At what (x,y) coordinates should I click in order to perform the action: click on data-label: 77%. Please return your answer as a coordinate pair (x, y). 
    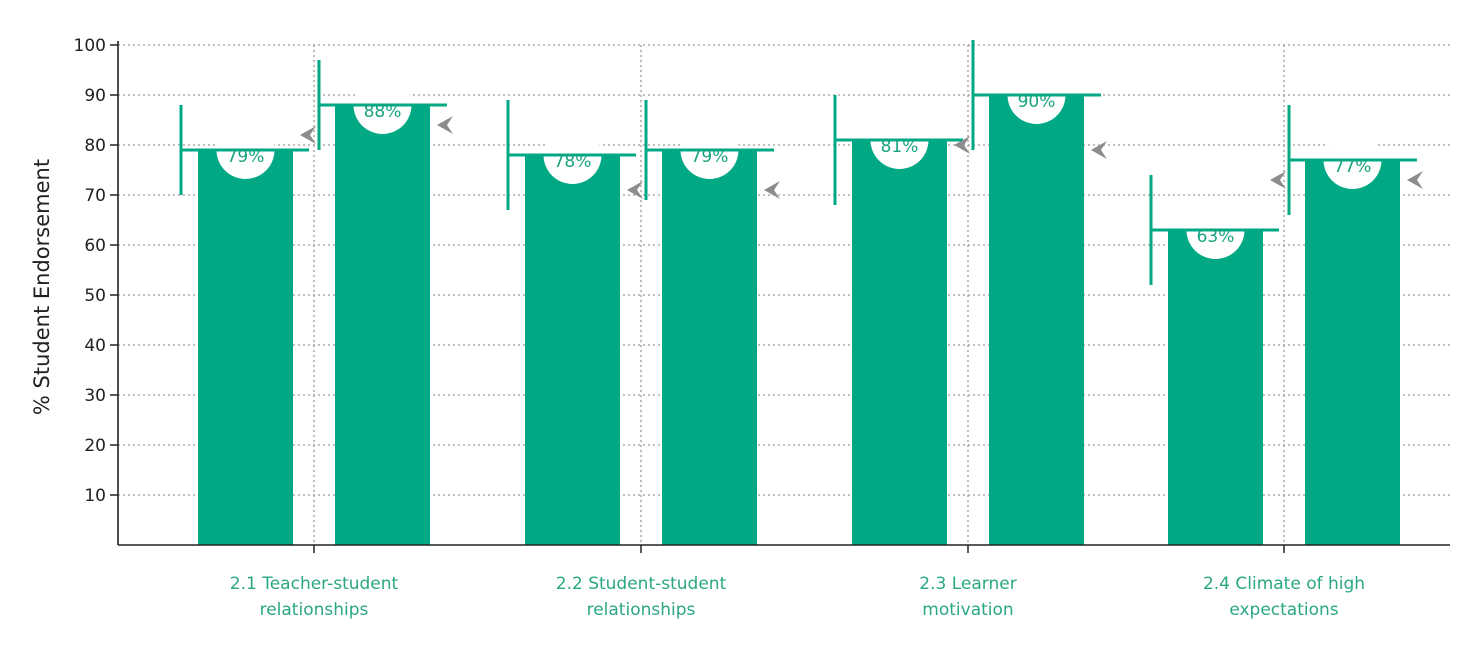
    Looking at the image, I should click on (1353, 167).